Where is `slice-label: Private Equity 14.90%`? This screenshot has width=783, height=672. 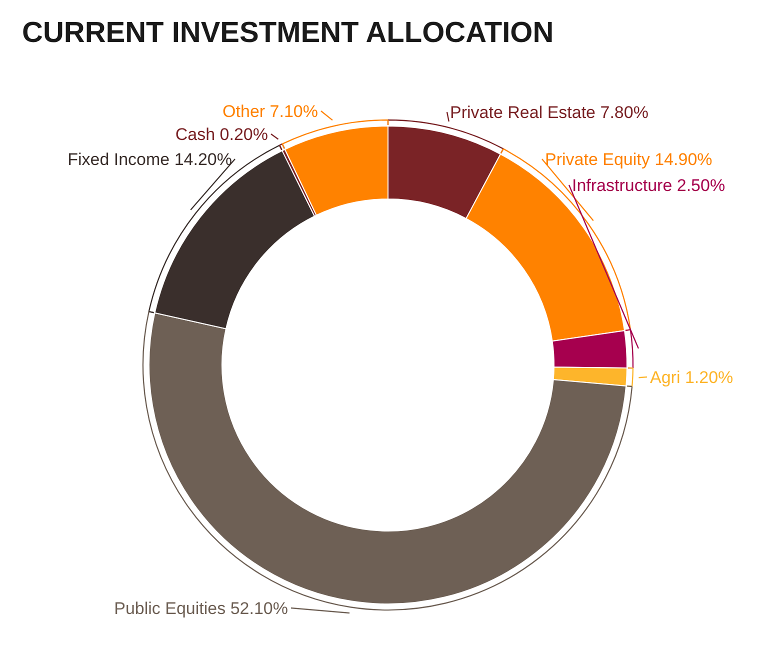
slice-label: Private Equity 14.90% is located at coordinates (628, 159).